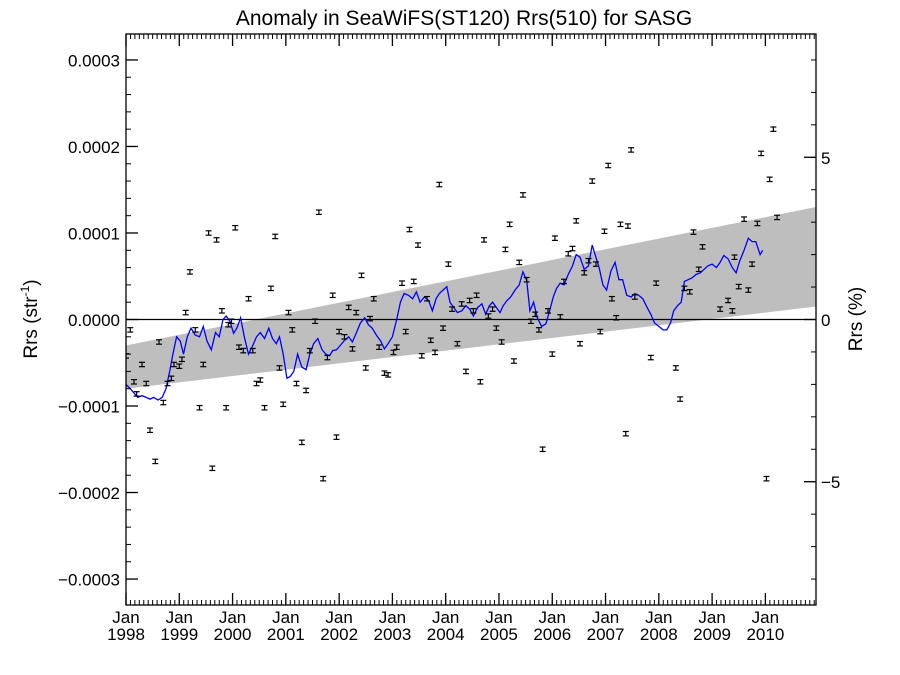 This screenshot has height=675, width=900. Describe the element at coordinates (126, 634) in the screenshot. I see `x-tick-label-year: 1998` at that location.